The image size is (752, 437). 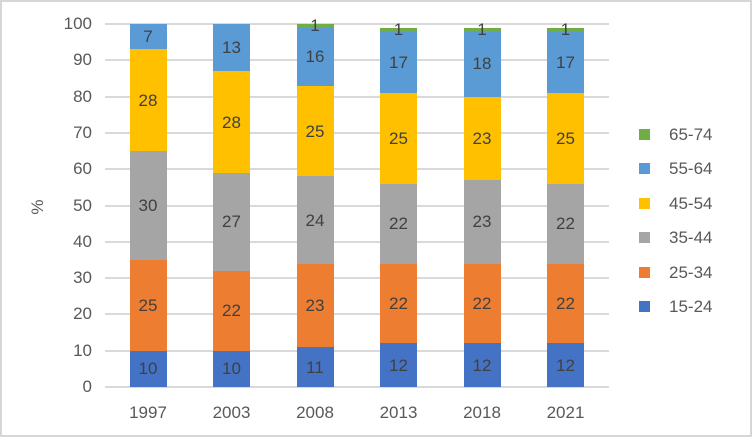 What do you see at coordinates (565, 412) in the screenshot?
I see `x-axis-tick-label: 2021` at bounding box center [565, 412].